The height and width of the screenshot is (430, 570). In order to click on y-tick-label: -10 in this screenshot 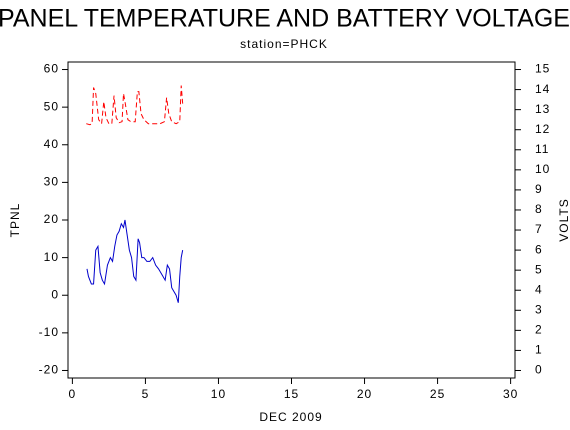, I will do `click(49, 332)`.